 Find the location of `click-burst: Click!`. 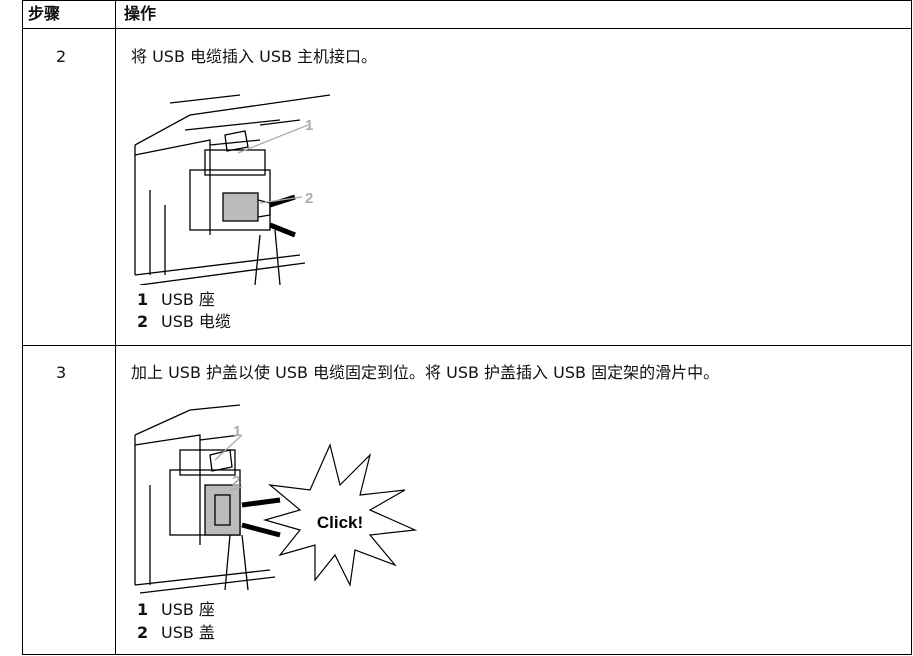

click-burst: Click! is located at coordinates (340, 522).